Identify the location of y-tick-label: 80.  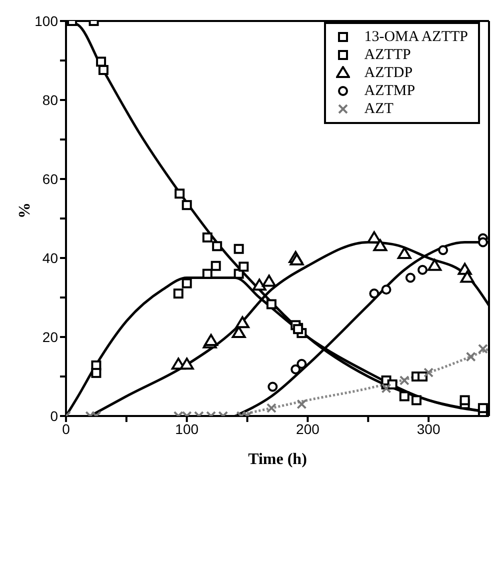
(50, 100).